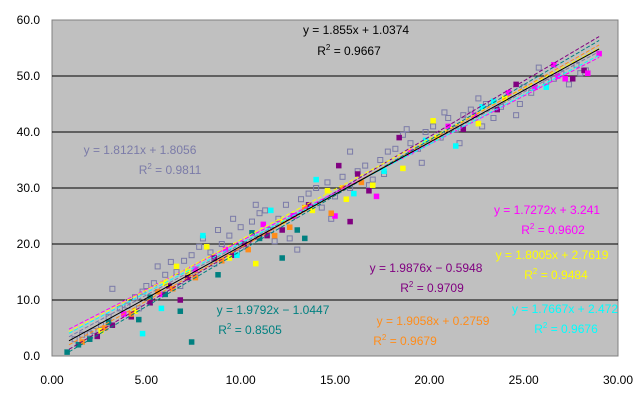  What do you see at coordinates (52, 380) in the screenshot?
I see `x-tick-label: 0.00` at bounding box center [52, 380].